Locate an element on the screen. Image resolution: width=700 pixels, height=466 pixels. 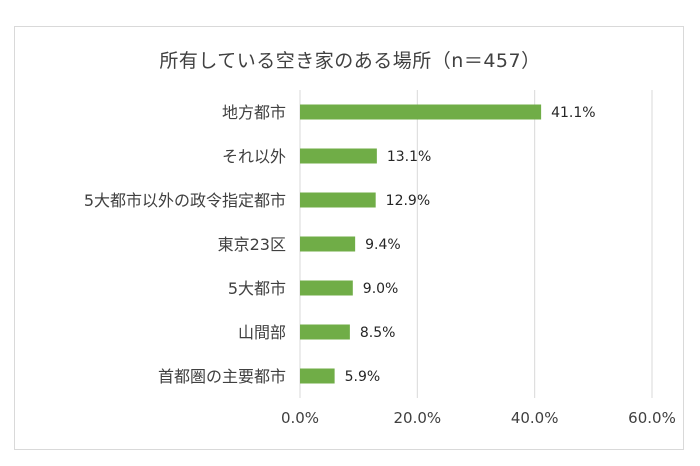
category-label: 5大都市 is located at coordinates (257, 288).